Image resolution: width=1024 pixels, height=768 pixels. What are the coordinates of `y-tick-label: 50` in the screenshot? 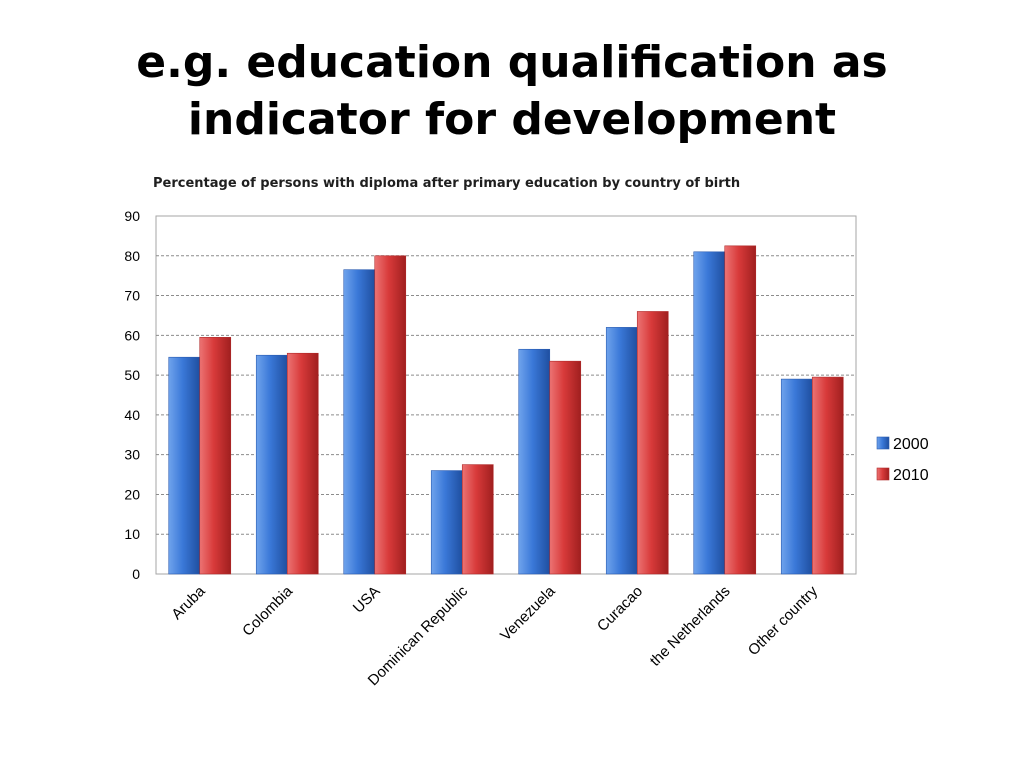 It's located at (132, 375).